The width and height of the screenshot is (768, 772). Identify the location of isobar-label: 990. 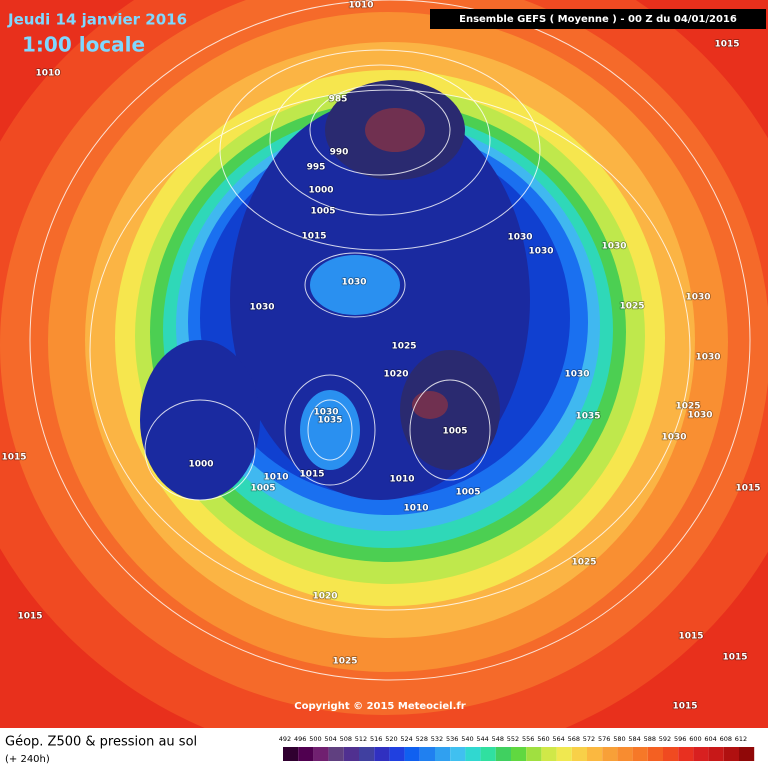
(339, 153).